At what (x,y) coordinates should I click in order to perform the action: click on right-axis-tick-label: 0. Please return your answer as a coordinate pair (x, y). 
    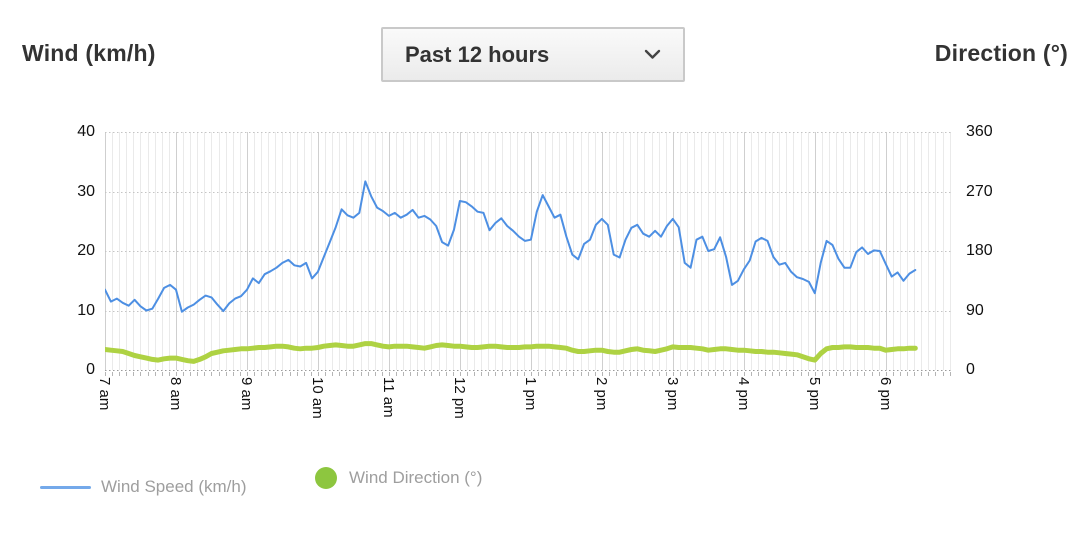
    Looking at the image, I should click on (970, 369).